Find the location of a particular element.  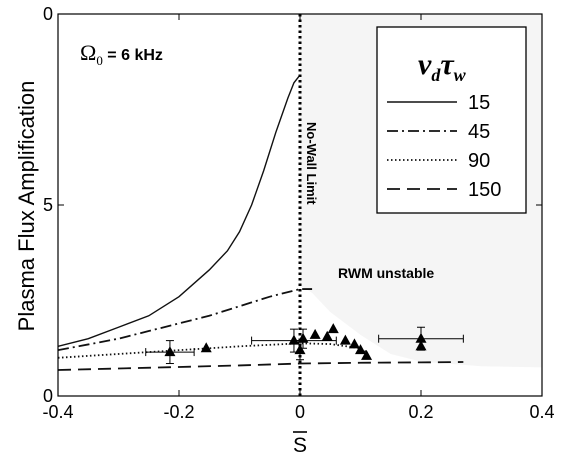

no-wall-limit-layer: No-Wall Limit is located at coordinates (308, 205).